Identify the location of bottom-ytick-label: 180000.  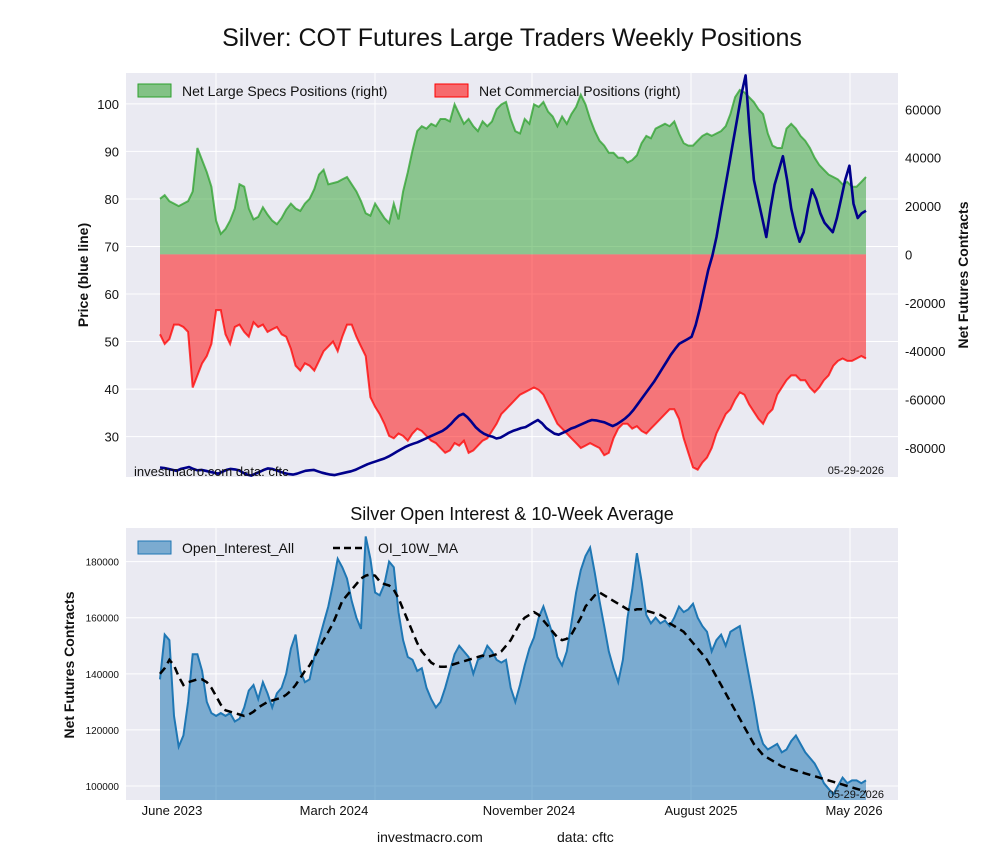
(103, 563).